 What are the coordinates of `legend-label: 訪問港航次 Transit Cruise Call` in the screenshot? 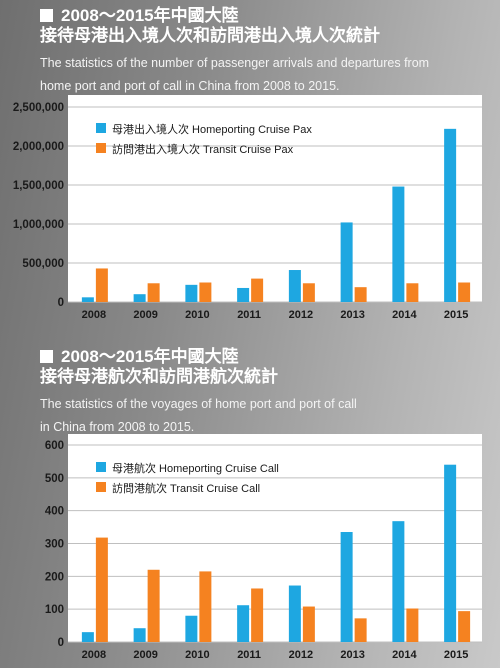 It's located at (186, 488).